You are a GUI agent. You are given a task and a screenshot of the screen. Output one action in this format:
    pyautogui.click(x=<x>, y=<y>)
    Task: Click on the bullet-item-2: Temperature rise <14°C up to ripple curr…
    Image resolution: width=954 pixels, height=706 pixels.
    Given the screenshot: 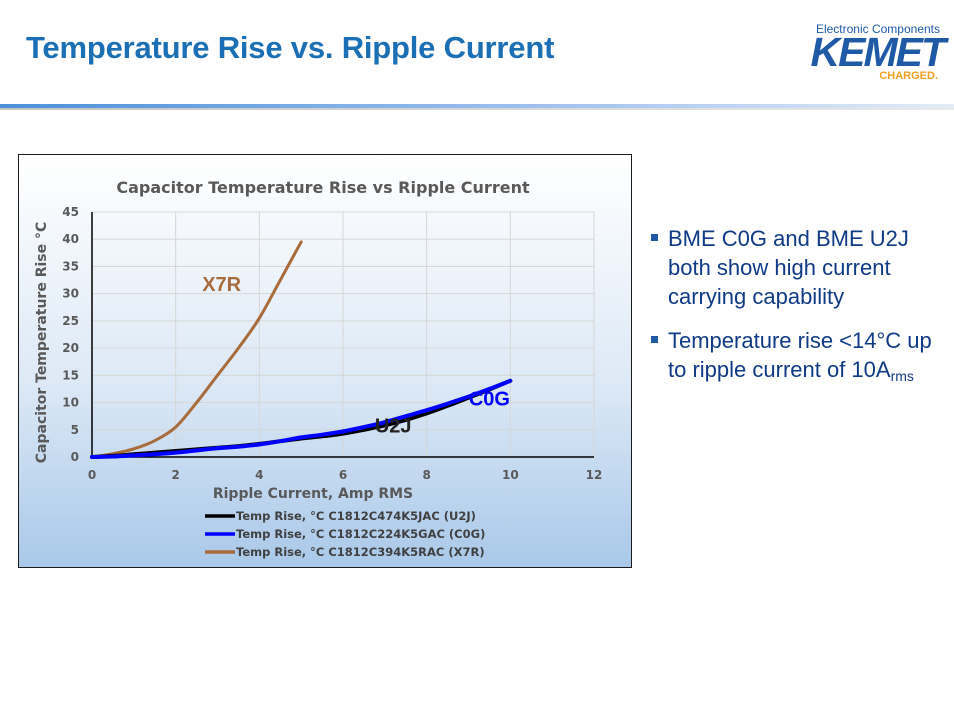 What is the action you would take?
    pyautogui.click(x=798, y=355)
    